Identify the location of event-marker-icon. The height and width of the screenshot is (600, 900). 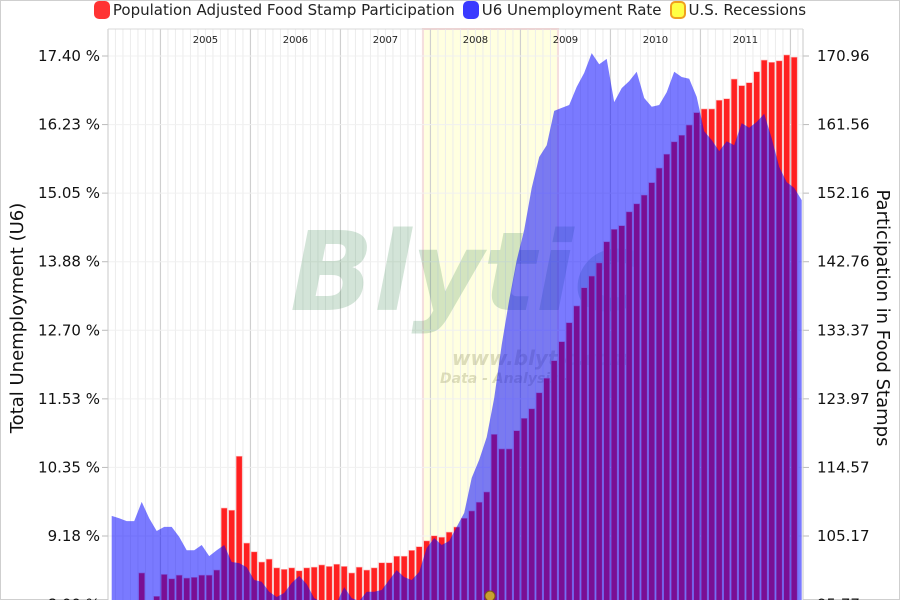
(490, 595).